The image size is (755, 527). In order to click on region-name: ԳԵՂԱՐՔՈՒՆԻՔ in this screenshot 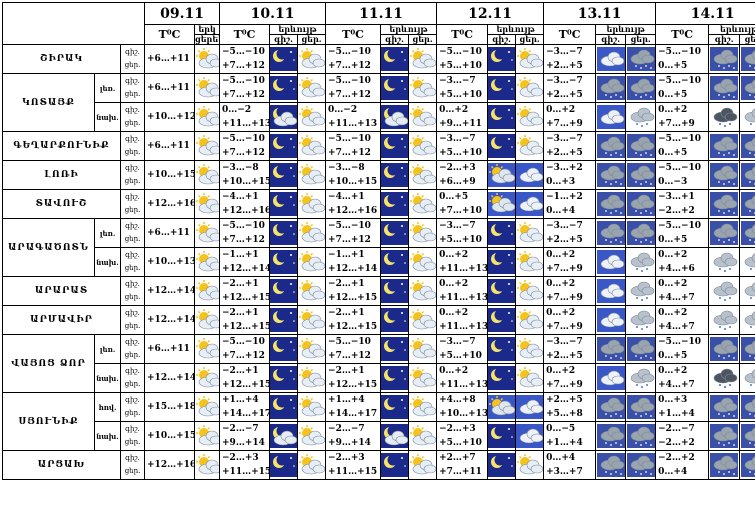, I will do `click(61, 146)`.